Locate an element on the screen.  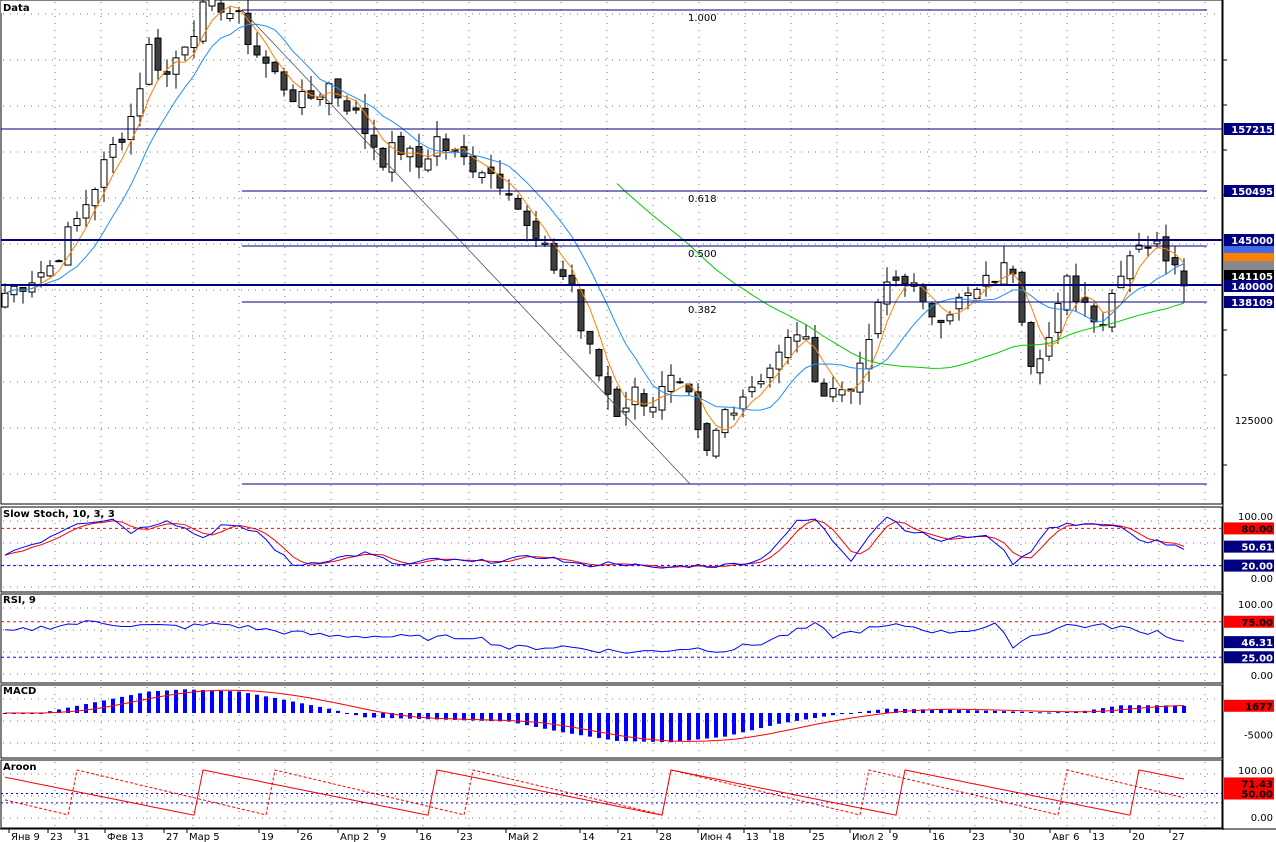
x-axis-label: Июн 4 is located at coordinates (716, 837).